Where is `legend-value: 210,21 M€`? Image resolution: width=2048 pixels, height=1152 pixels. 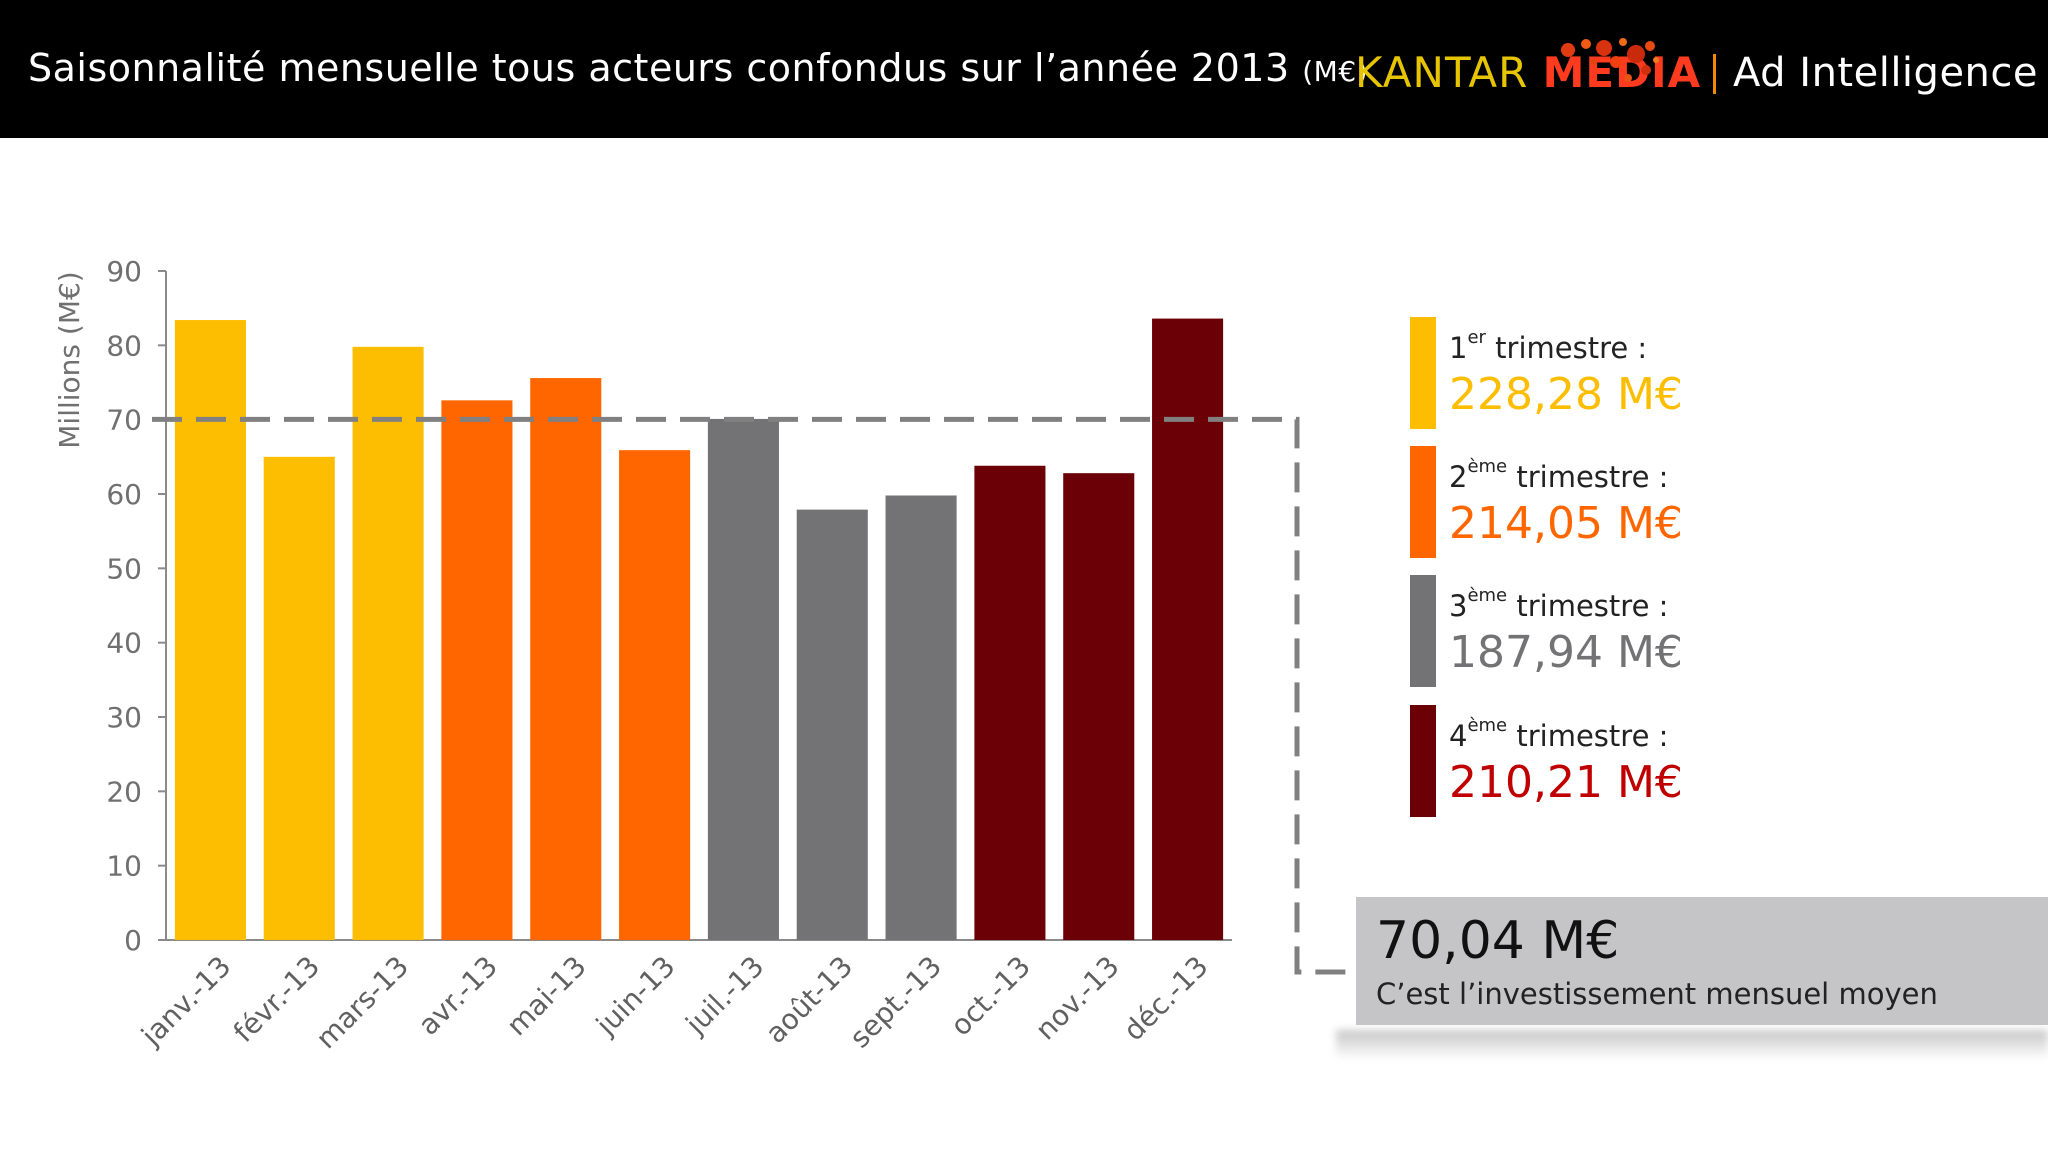
legend-value: 210,21 M€ is located at coordinates (1566, 782).